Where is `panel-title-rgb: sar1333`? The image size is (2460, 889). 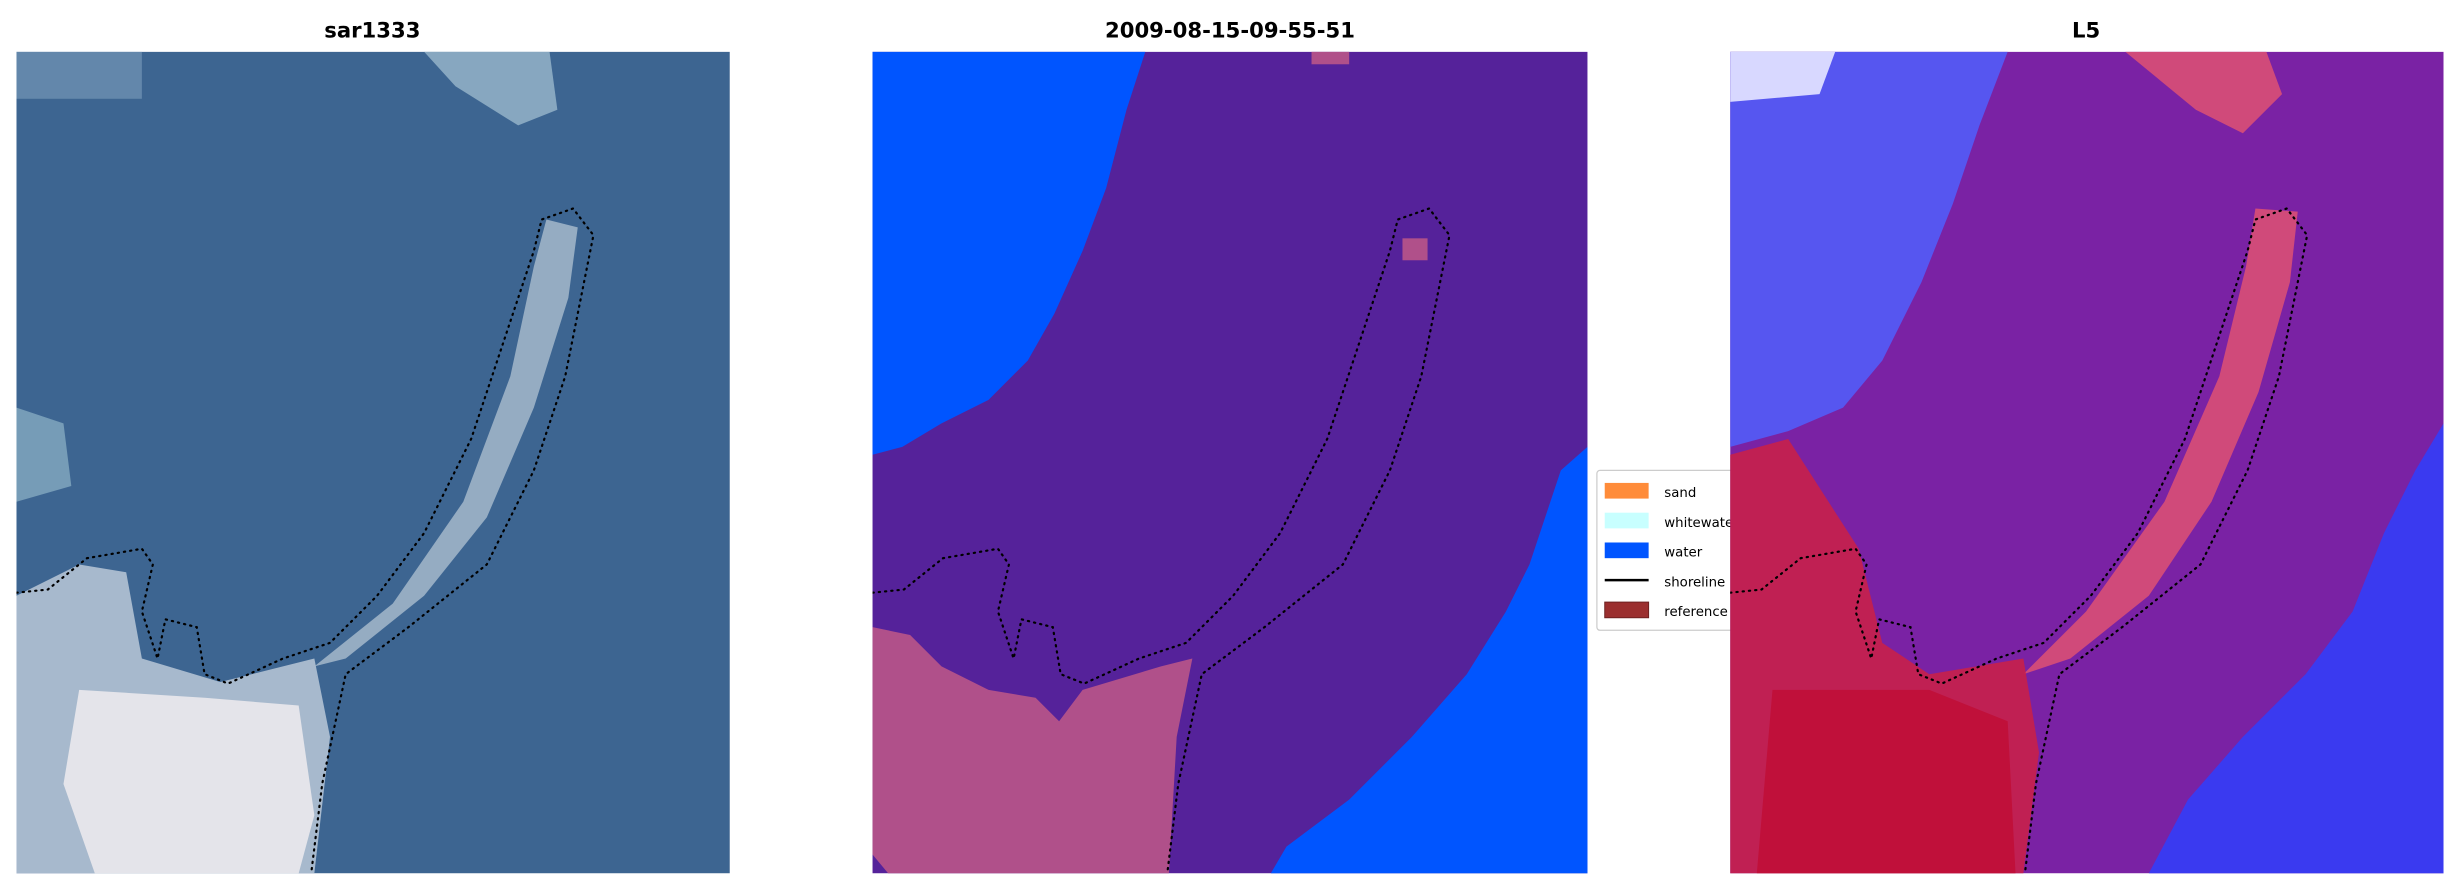 panel-title-rgb: sar1333 is located at coordinates (372, 30).